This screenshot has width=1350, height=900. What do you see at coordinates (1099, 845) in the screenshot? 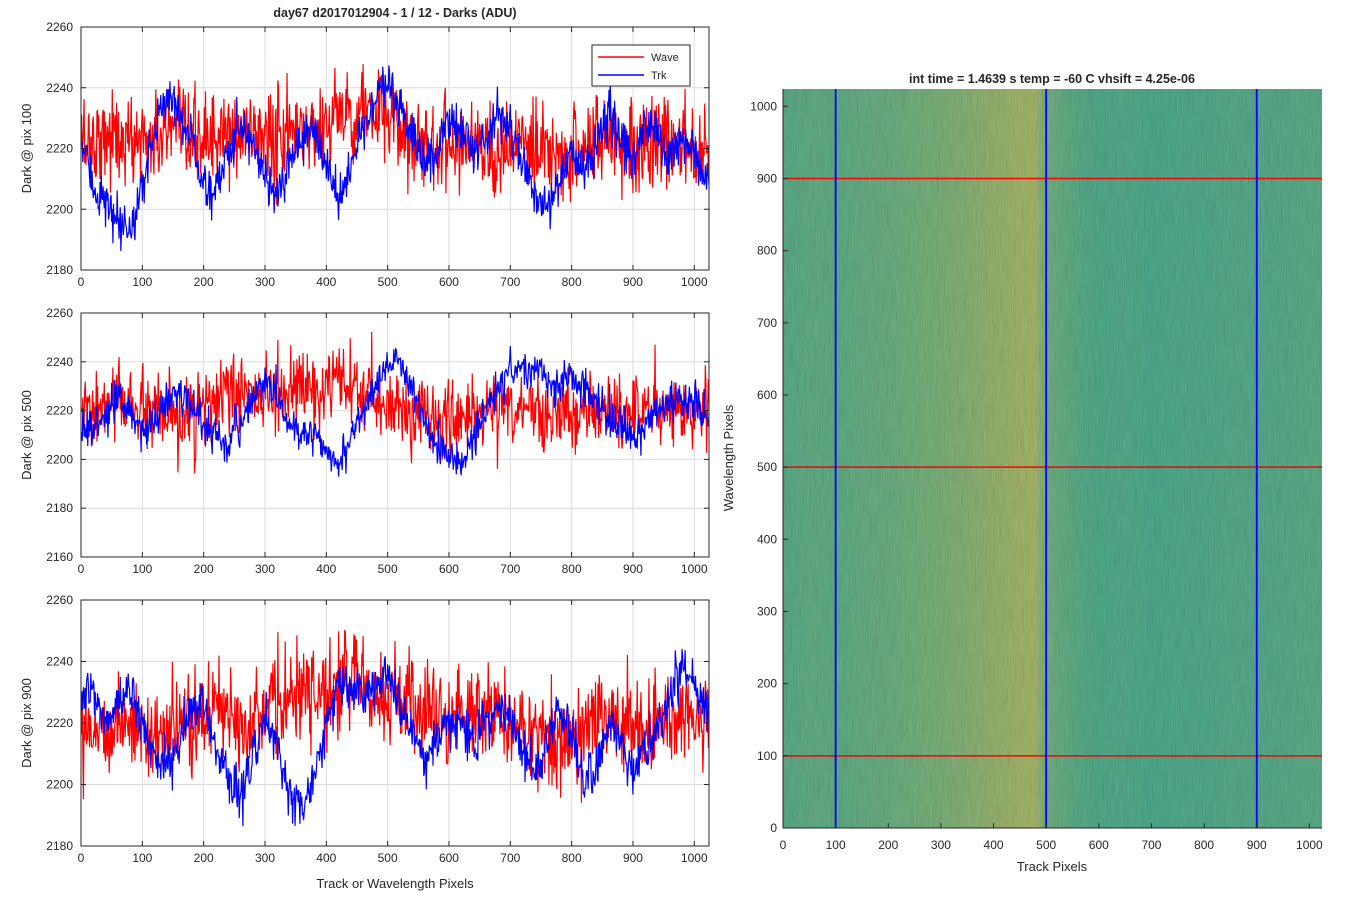
I see `heatmap-x-tick-label: 600` at bounding box center [1099, 845].